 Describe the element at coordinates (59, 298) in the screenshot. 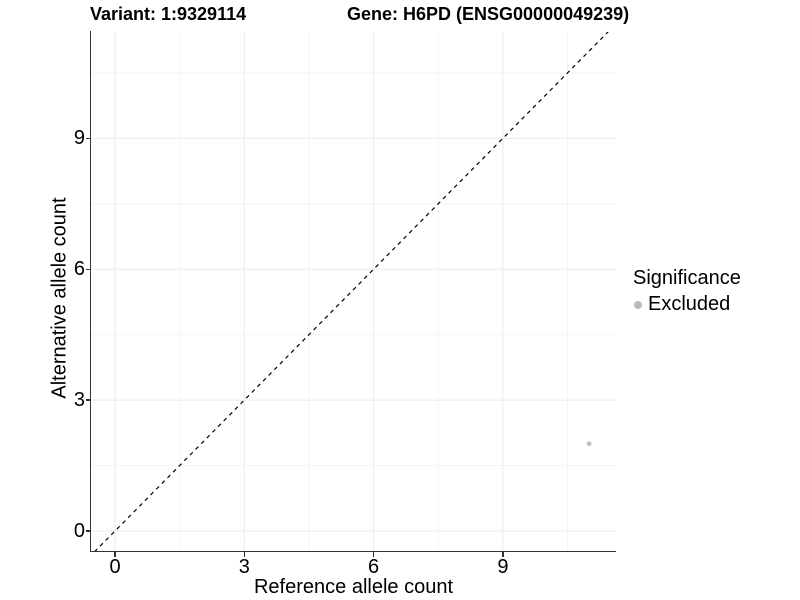

I see `y-axis-title: Alternative allele count` at that location.